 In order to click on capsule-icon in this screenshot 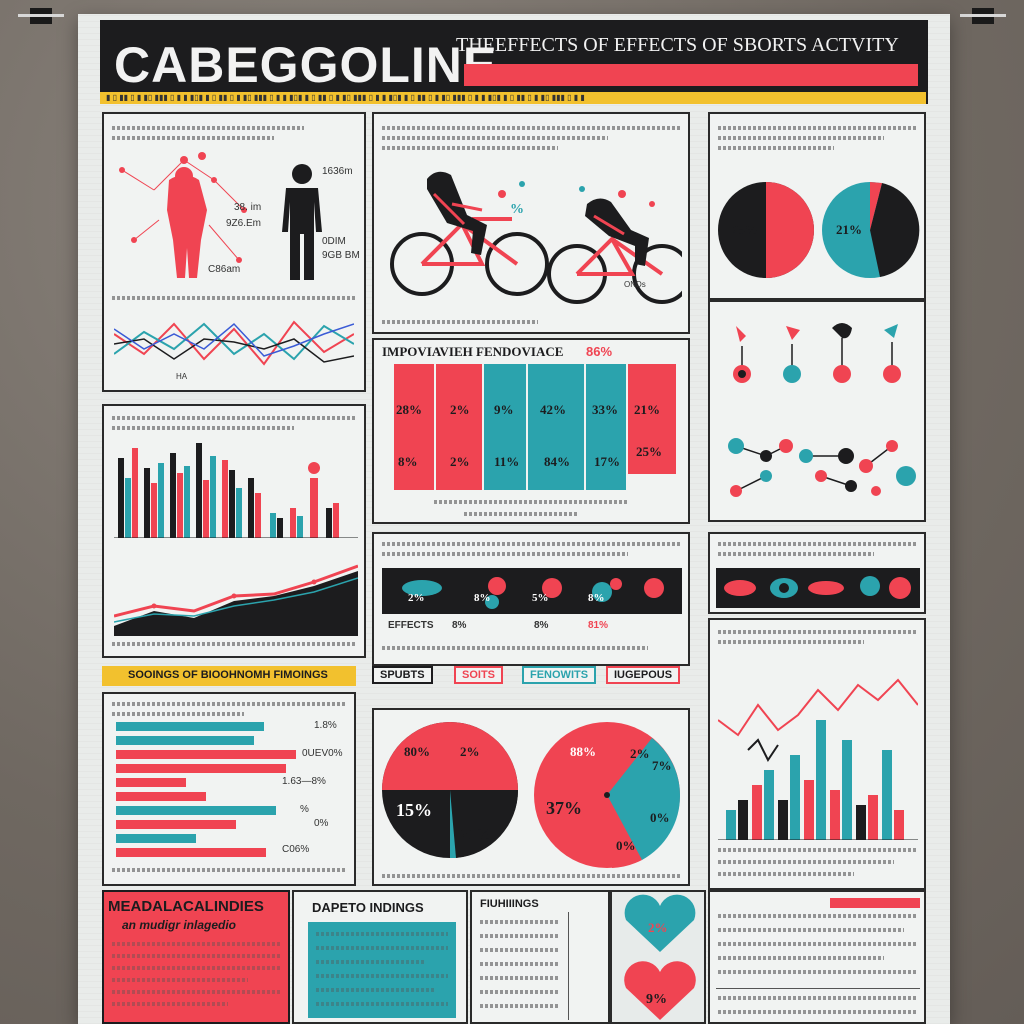, I will do `click(533, 593)`.